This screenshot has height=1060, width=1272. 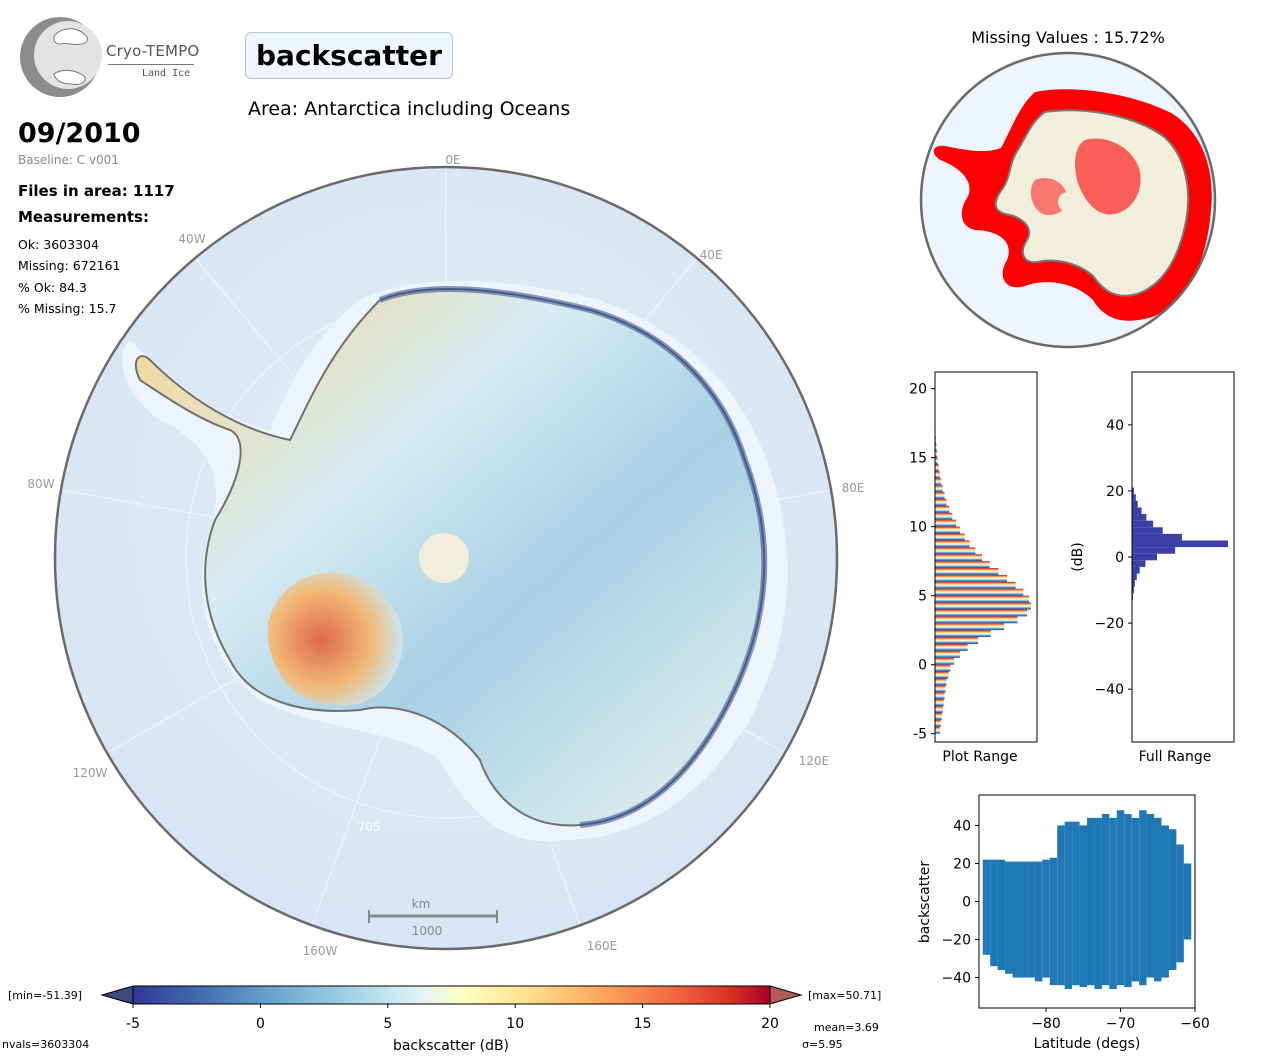 What do you see at coordinates (846, 1027) in the screenshot?
I see `mean-label: mean=3.69` at bounding box center [846, 1027].